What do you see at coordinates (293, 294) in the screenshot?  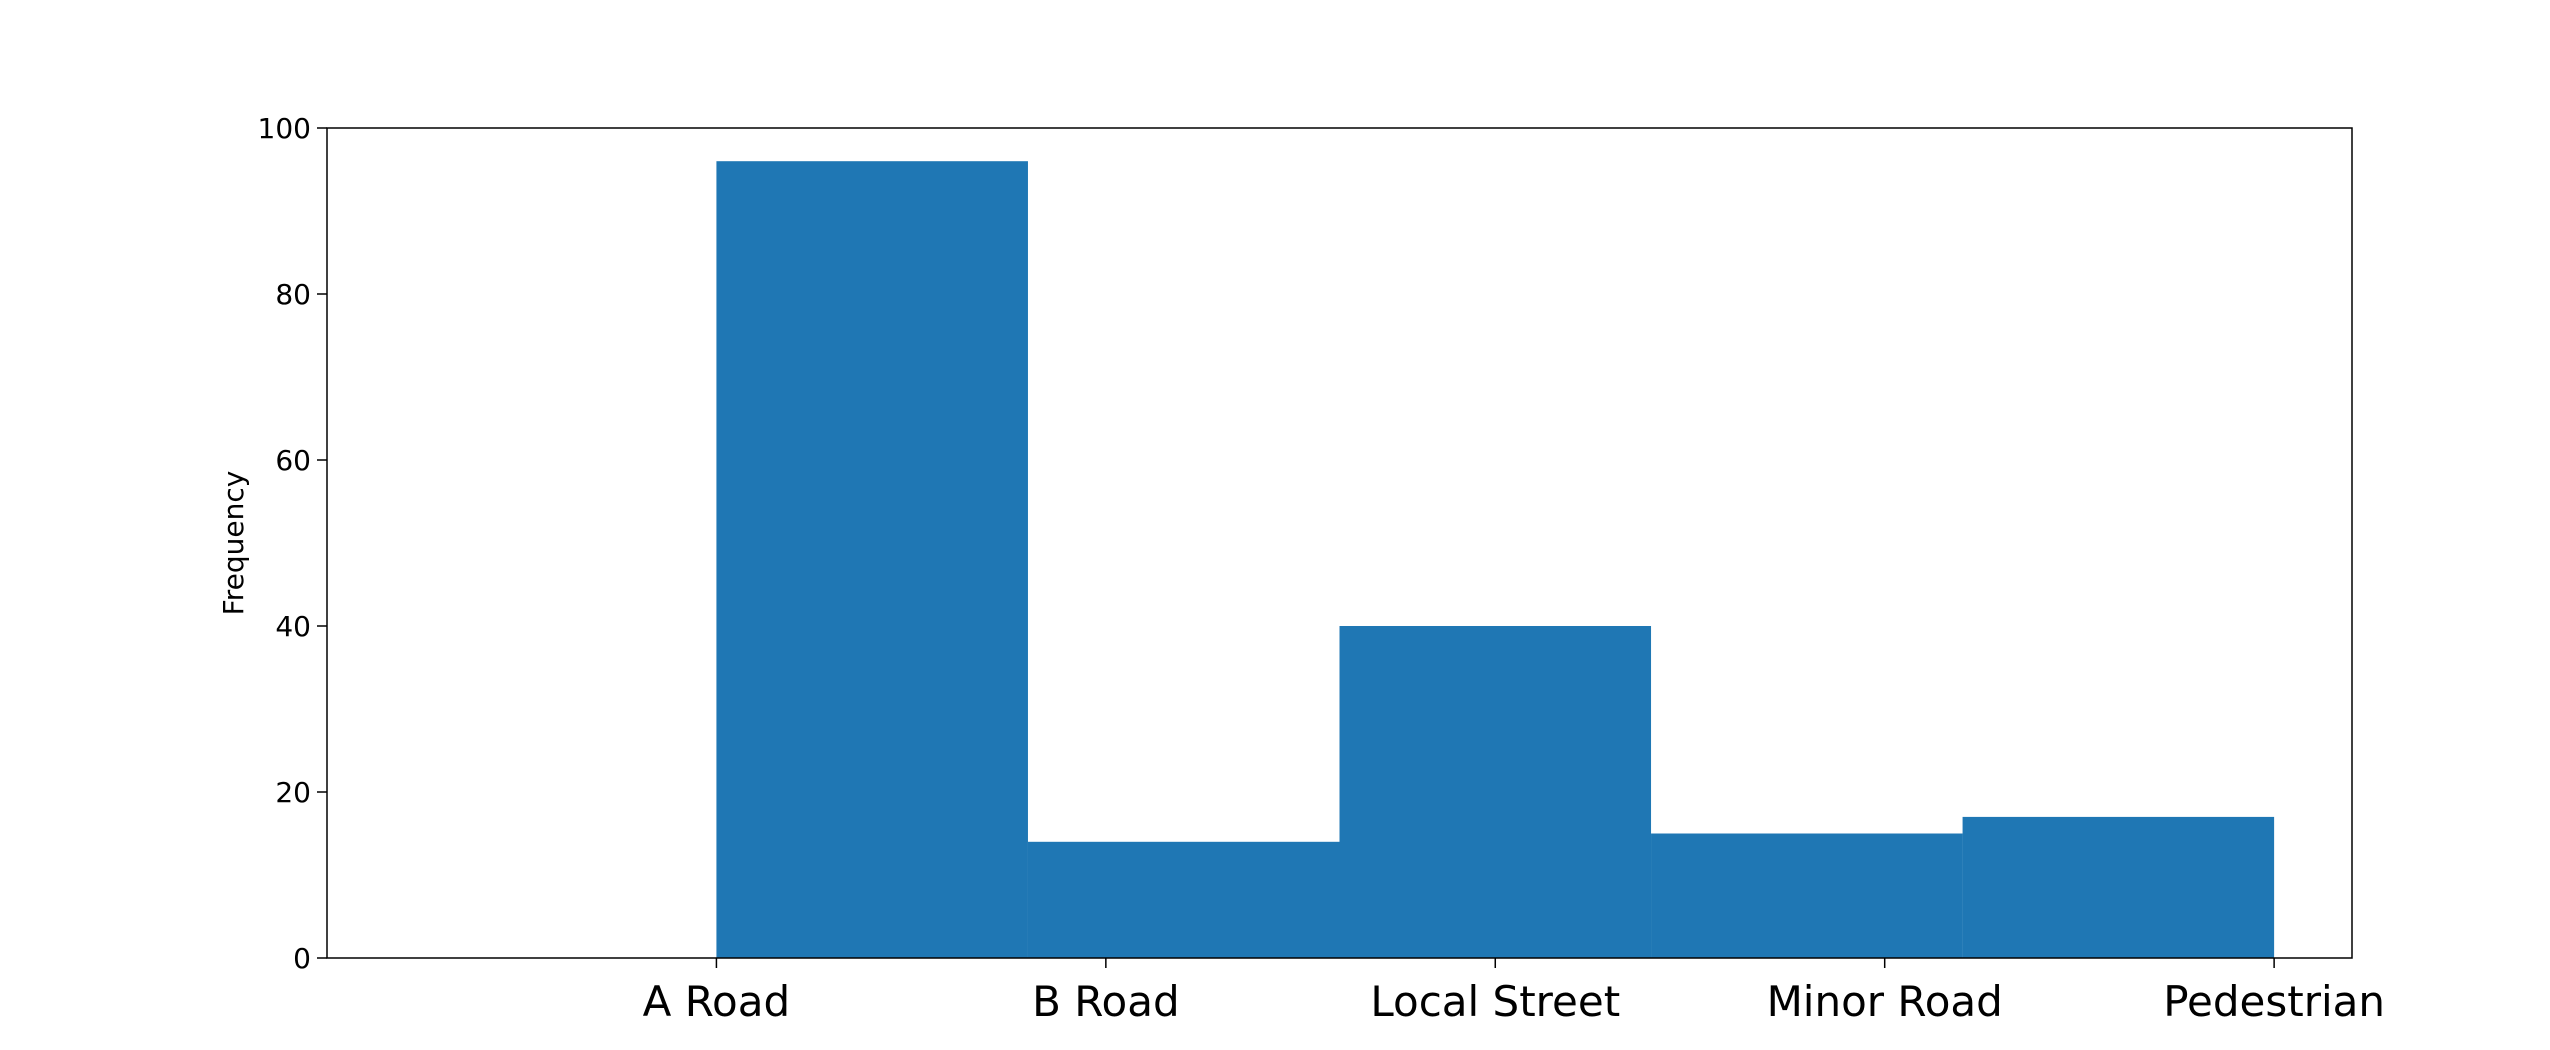 I see `y-tick-label-4: 80` at bounding box center [293, 294].